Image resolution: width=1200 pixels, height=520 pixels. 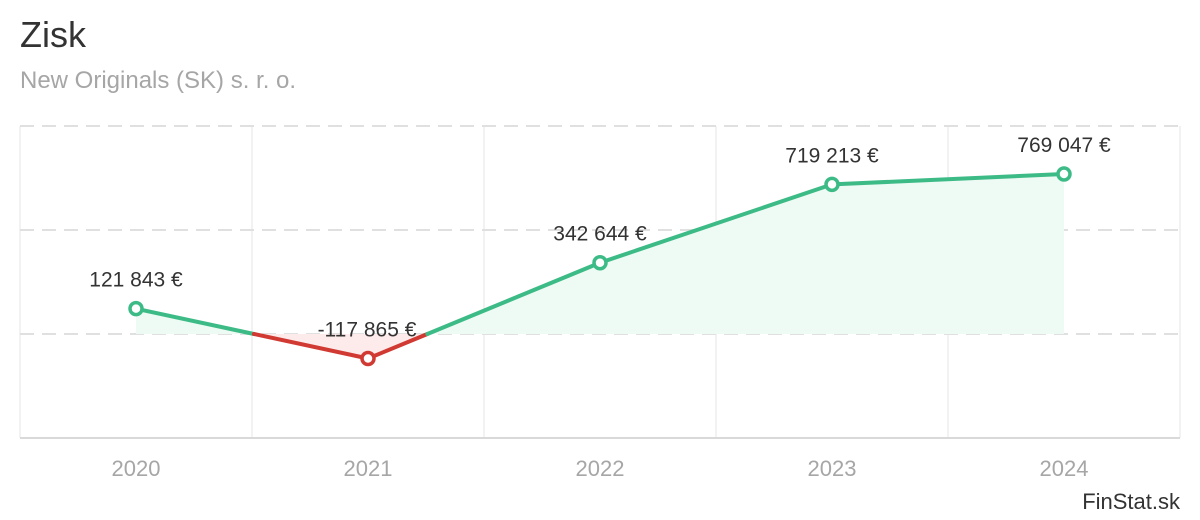 I want to click on data-label: -117 865 €, so click(x=367, y=330).